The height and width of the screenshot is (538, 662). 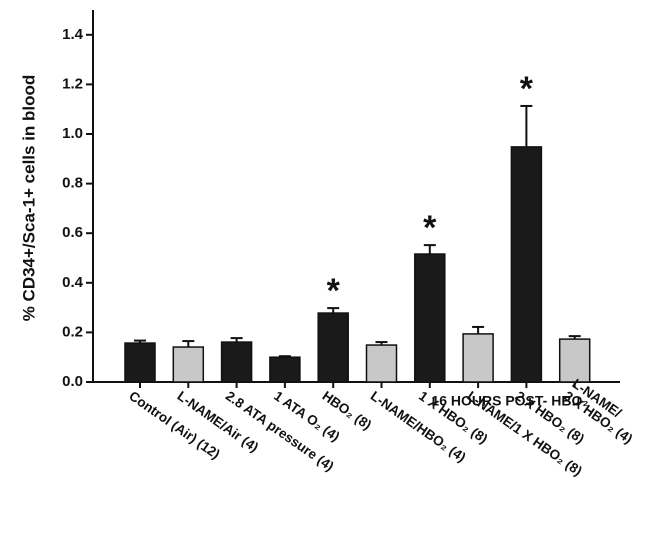 What do you see at coordinates (72, 133) in the screenshot?
I see `y-tick-label: 1.0` at bounding box center [72, 133].